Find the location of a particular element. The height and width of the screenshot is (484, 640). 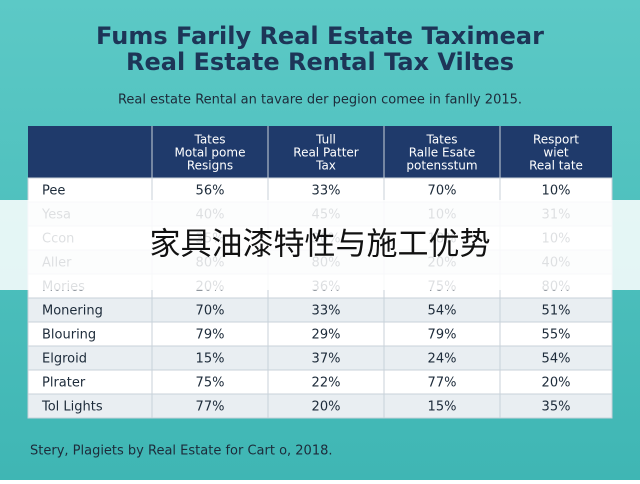

cell: 75% is located at coordinates (210, 383).